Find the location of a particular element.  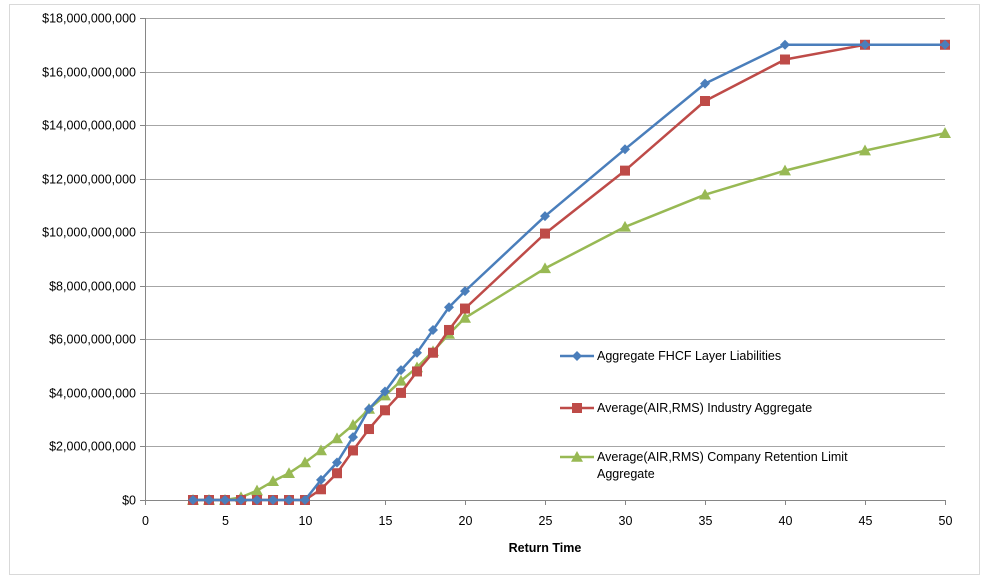

y-tick-label: $18,000,000,000 is located at coordinates (89, 19).